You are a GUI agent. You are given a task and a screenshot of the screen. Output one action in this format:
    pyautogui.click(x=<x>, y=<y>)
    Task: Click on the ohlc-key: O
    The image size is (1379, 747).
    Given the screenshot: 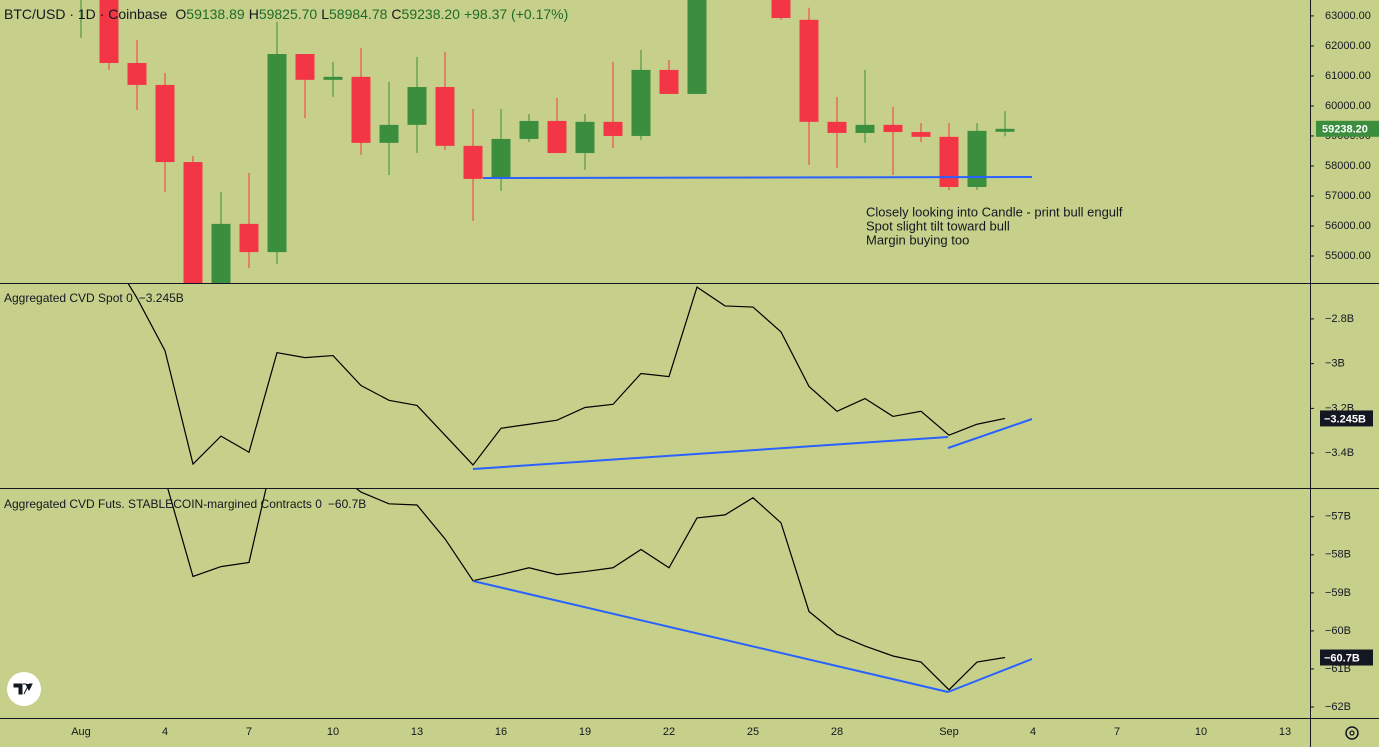 What is the action you would take?
    pyautogui.click(x=180, y=14)
    